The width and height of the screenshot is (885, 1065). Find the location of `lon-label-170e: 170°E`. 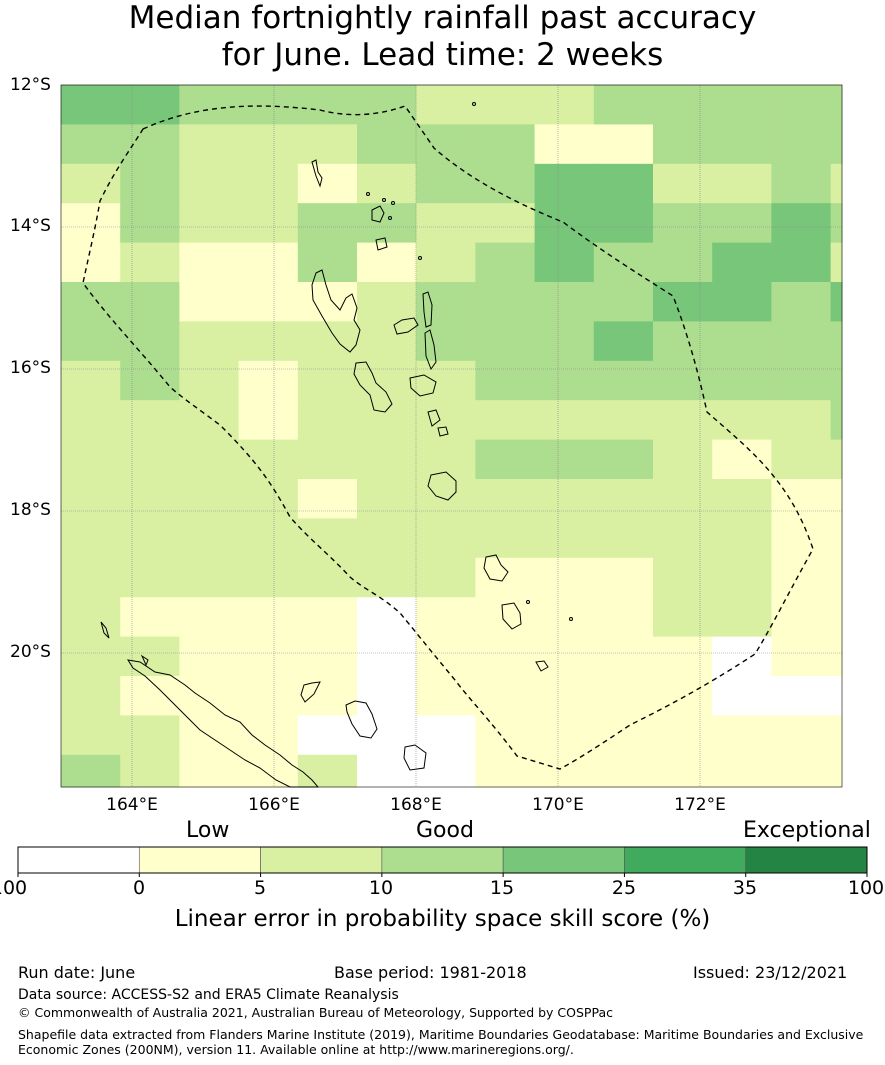

lon-label-170e: 170°E is located at coordinates (558, 805).